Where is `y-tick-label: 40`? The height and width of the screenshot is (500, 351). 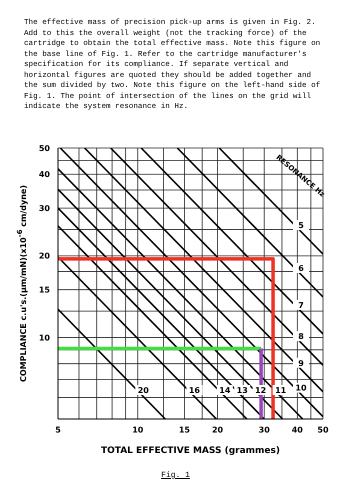
y-tick-label: 40 is located at coordinates (44, 175).